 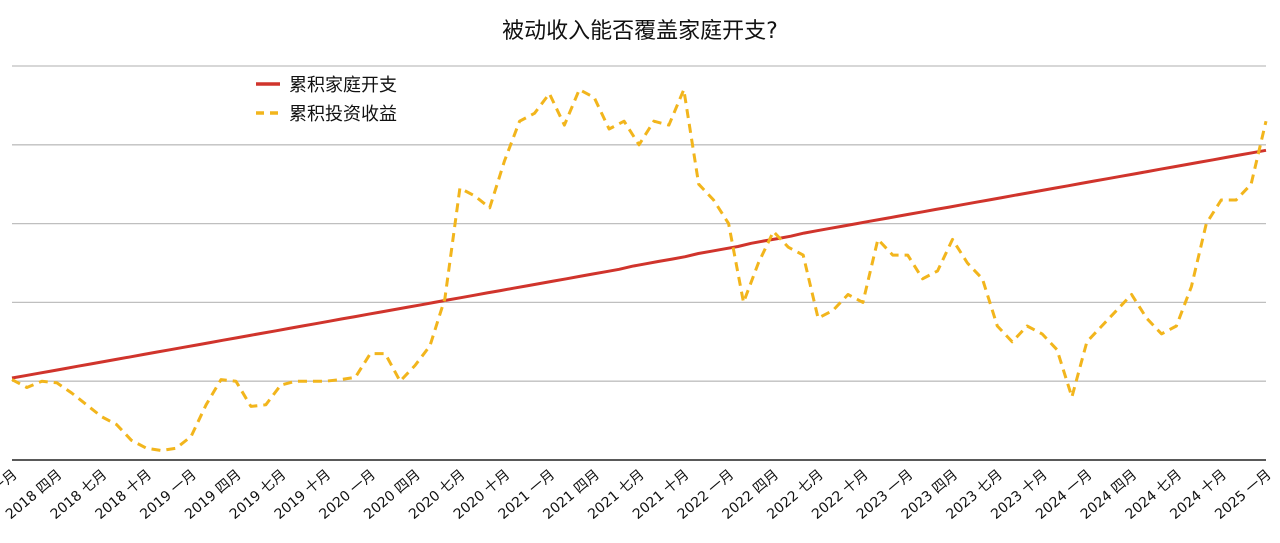 What do you see at coordinates (326, 100) in the screenshot?
I see `legend: 累积家庭开支 累积投资收益` at bounding box center [326, 100].